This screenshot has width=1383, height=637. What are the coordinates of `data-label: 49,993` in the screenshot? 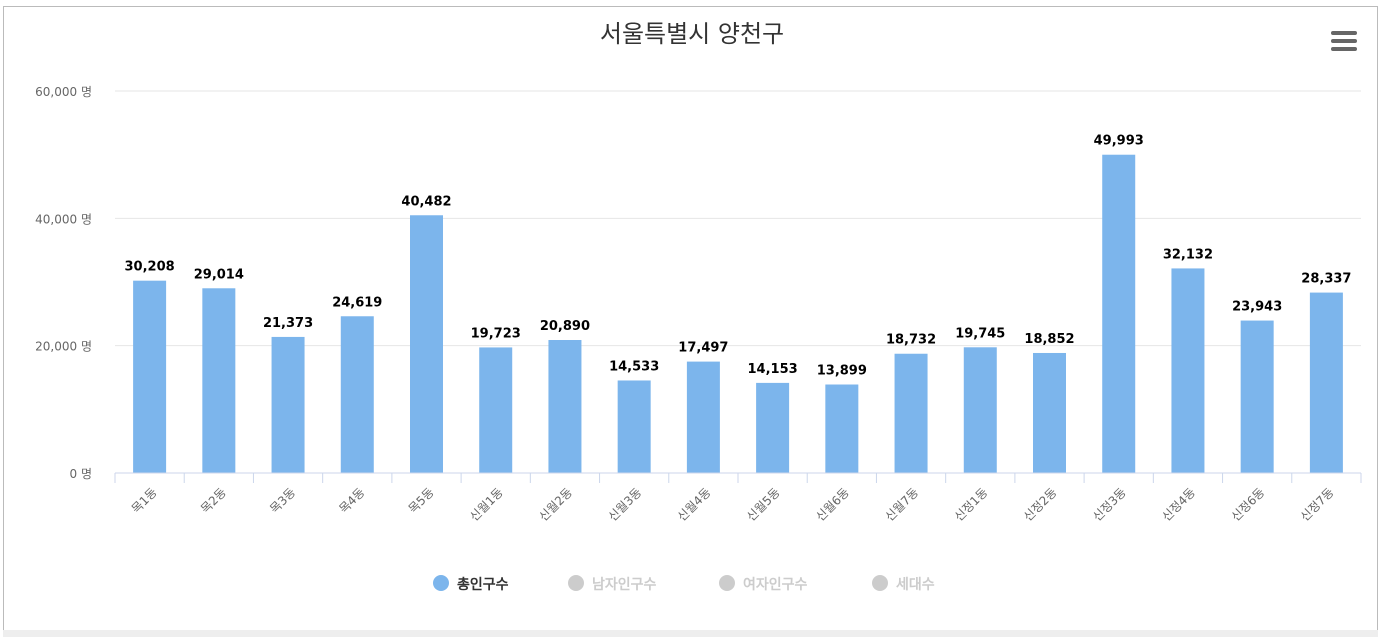 It's located at (1119, 141).